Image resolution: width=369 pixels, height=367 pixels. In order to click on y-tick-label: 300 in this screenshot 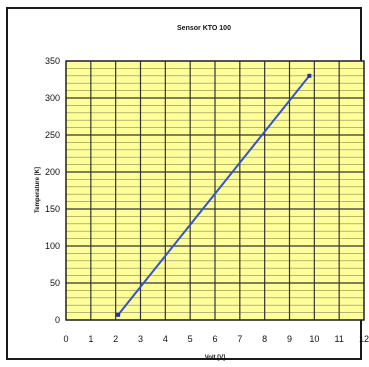, I will do `click(52, 98)`.